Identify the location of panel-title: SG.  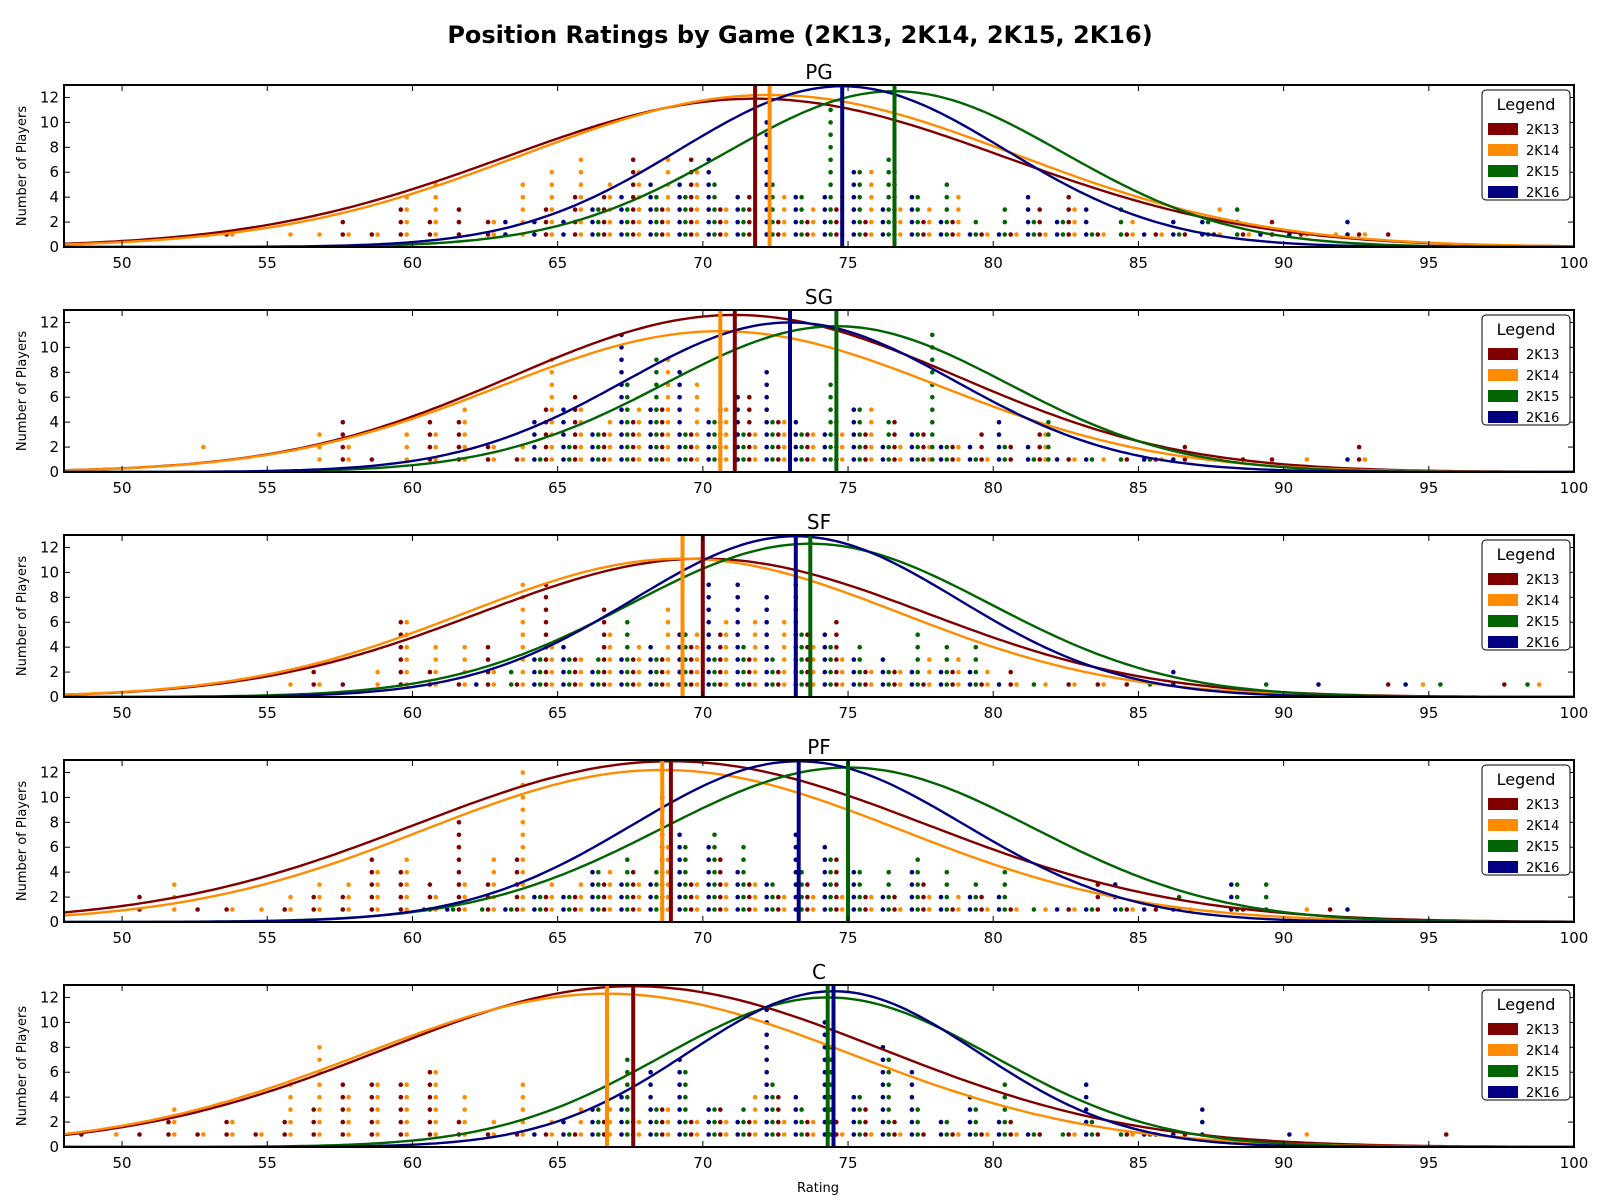
(819, 297).